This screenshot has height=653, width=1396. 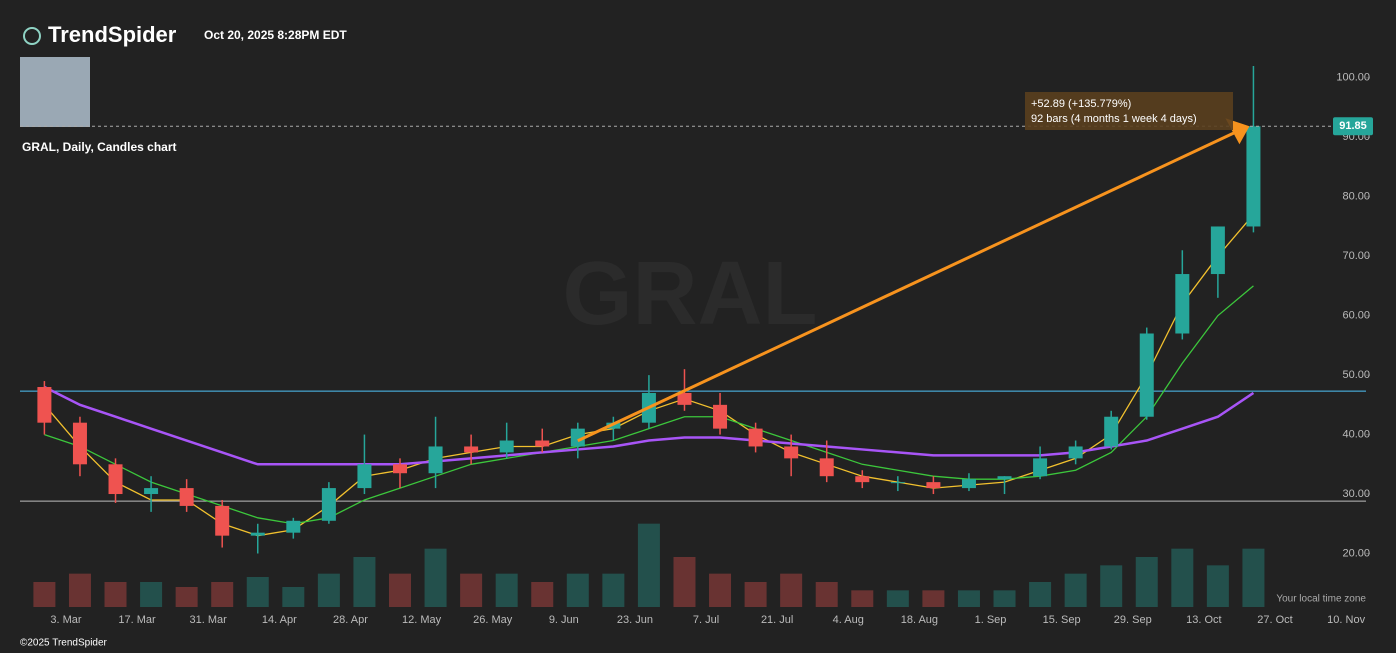 What do you see at coordinates (1356, 316) in the screenshot?
I see `y-tick-label: 60.00` at bounding box center [1356, 316].